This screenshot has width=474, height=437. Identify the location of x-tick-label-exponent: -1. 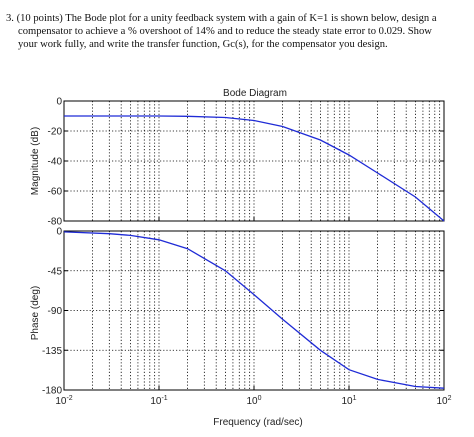
(164, 398).